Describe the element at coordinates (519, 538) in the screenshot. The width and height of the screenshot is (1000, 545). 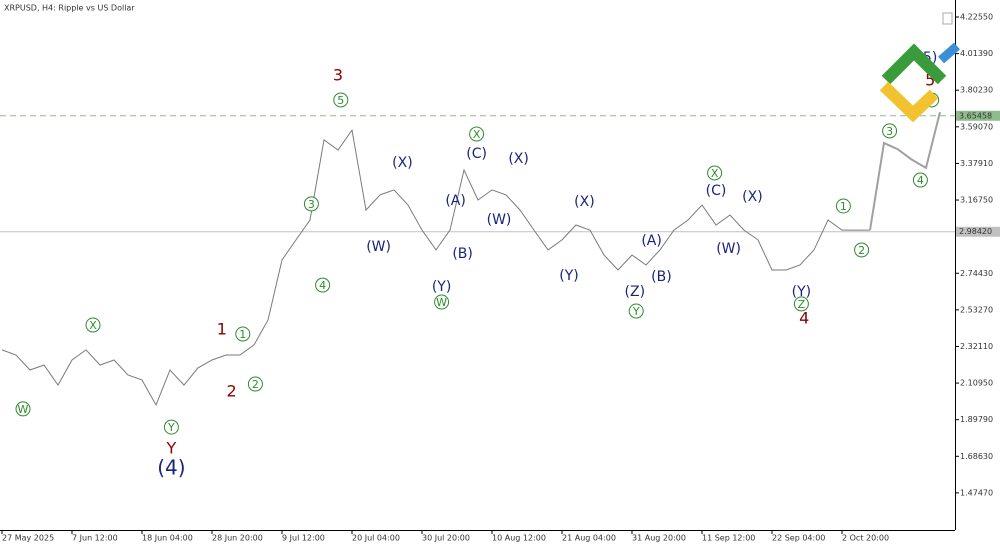
I see `x-tick-label: 10 Aug 12:00` at that location.